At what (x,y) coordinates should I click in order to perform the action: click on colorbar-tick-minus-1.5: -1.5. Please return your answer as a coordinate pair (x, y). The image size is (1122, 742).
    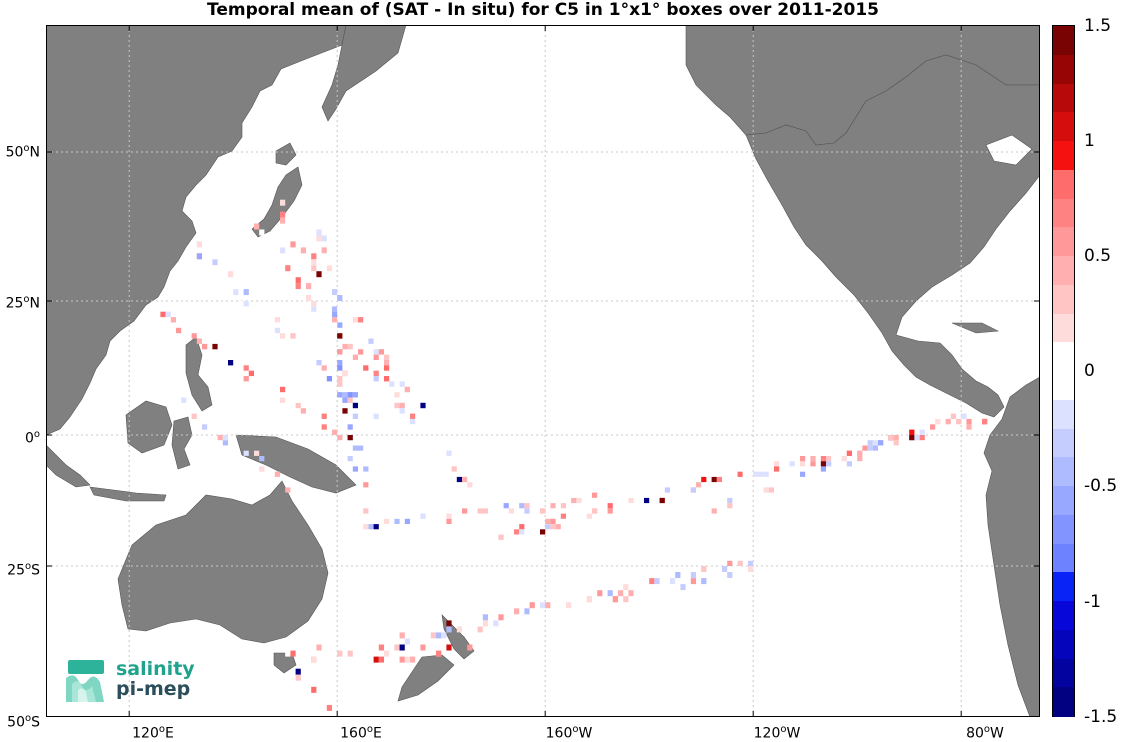
    Looking at the image, I should click on (1101, 717).